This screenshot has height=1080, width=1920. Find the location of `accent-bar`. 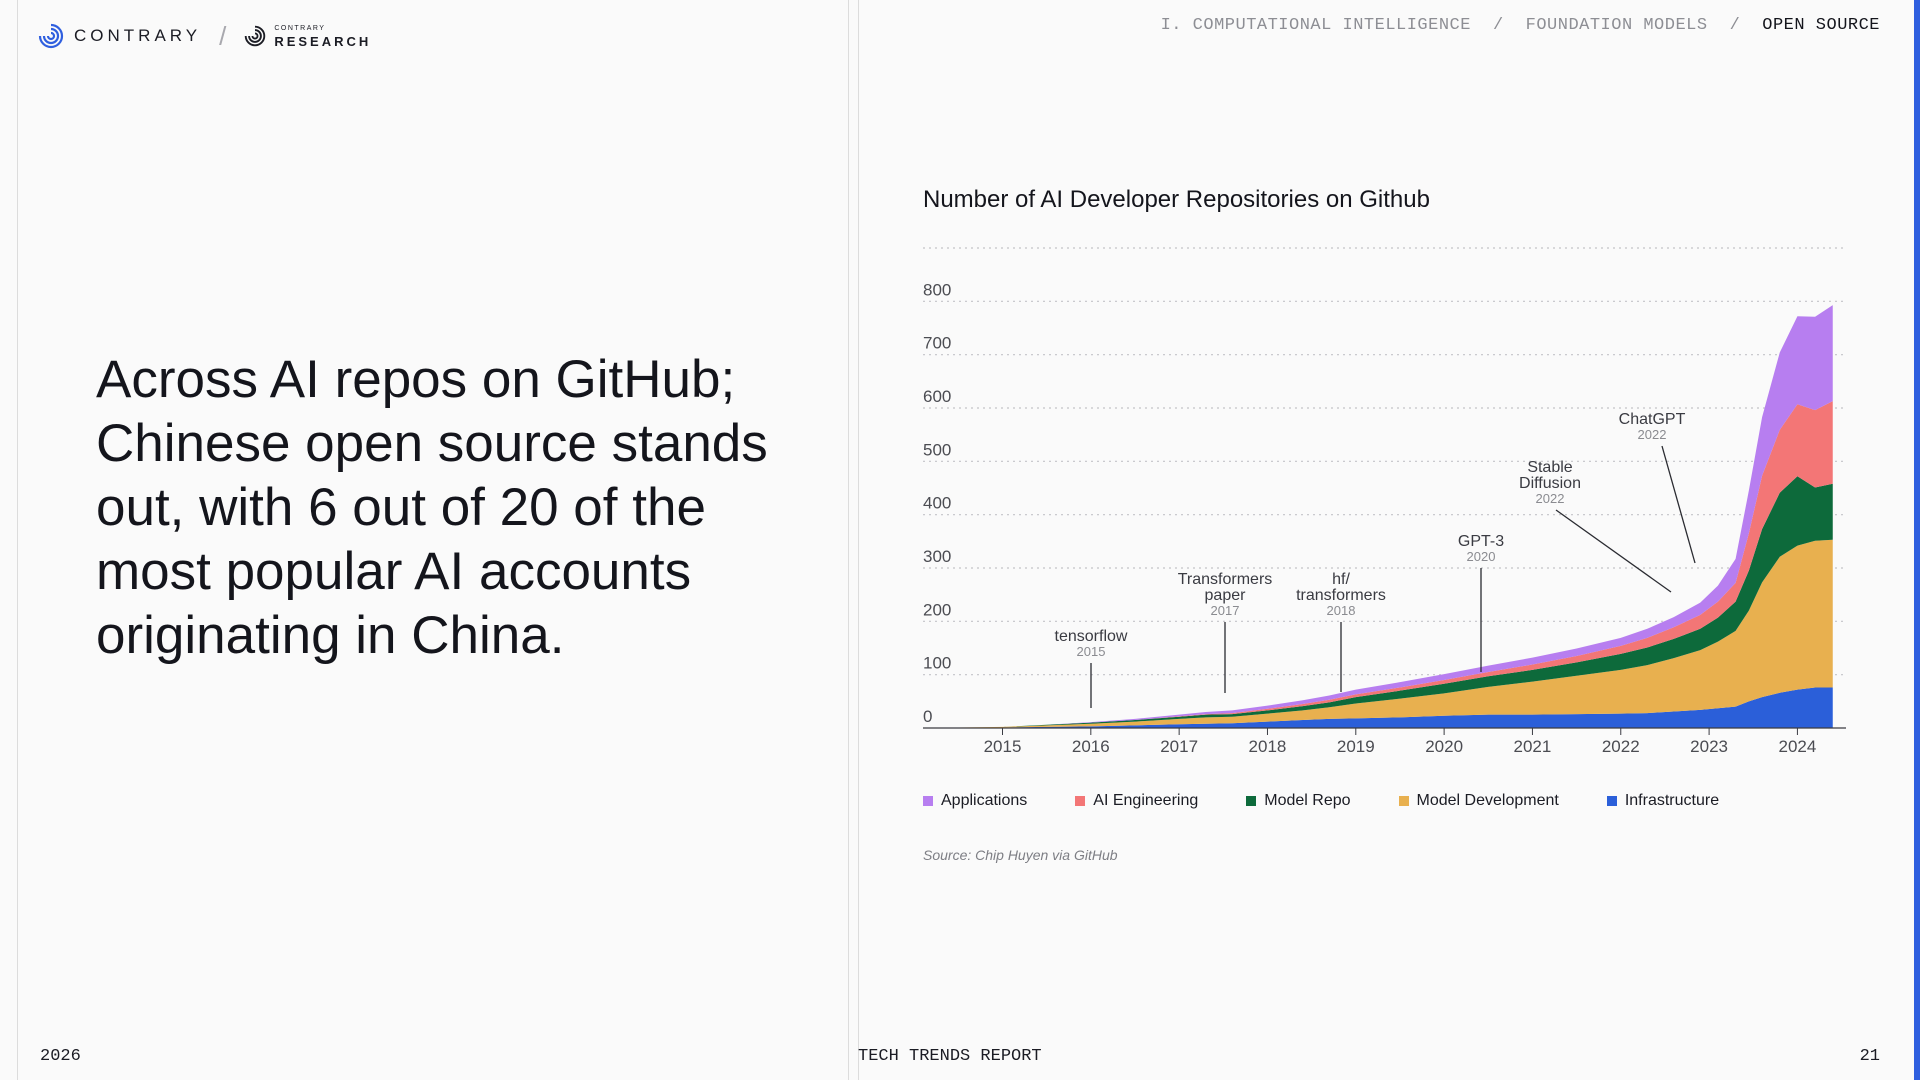

accent-bar is located at coordinates (1917, 540).